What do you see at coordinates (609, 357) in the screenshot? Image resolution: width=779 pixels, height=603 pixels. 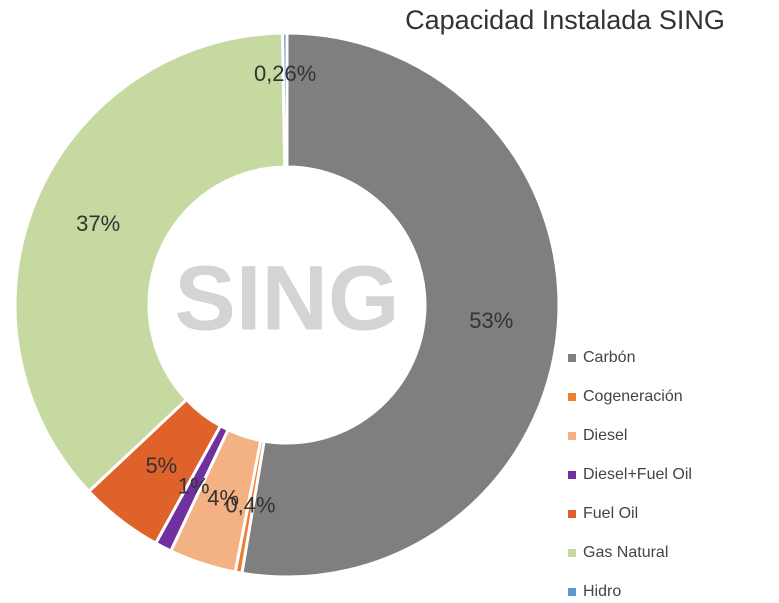 I see `legend-label: Carbón` at bounding box center [609, 357].